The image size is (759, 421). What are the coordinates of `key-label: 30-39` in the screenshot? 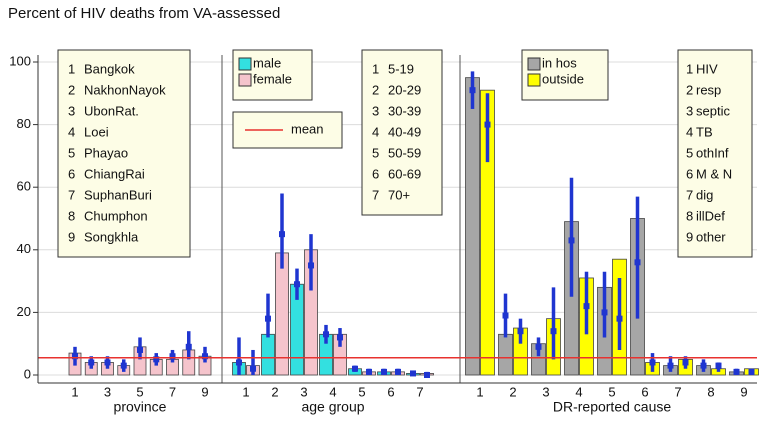 It's located at (404, 110).